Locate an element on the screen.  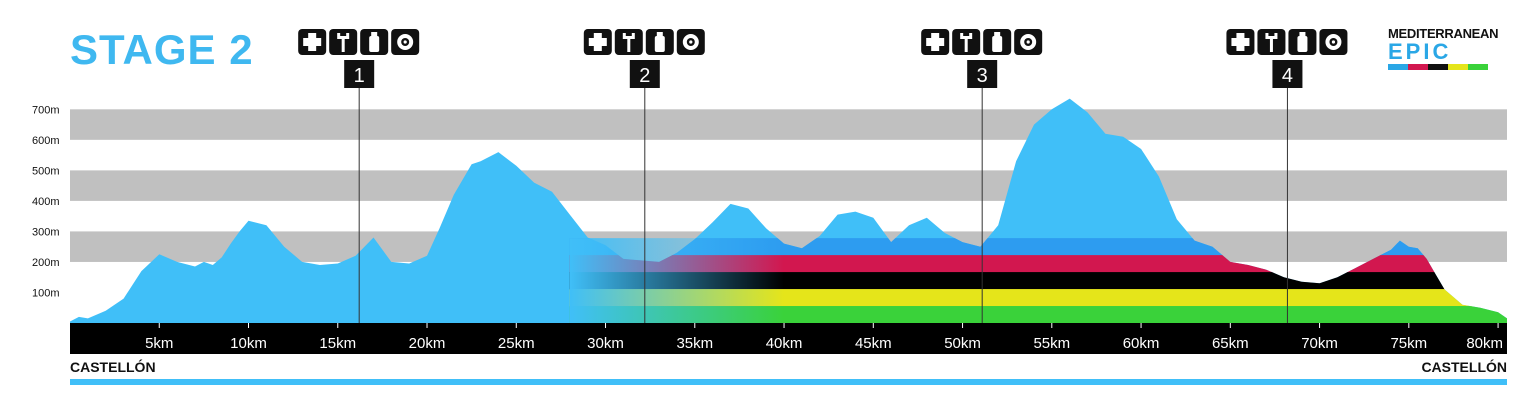
y-tick-label: 600m is located at coordinates (46, 141).